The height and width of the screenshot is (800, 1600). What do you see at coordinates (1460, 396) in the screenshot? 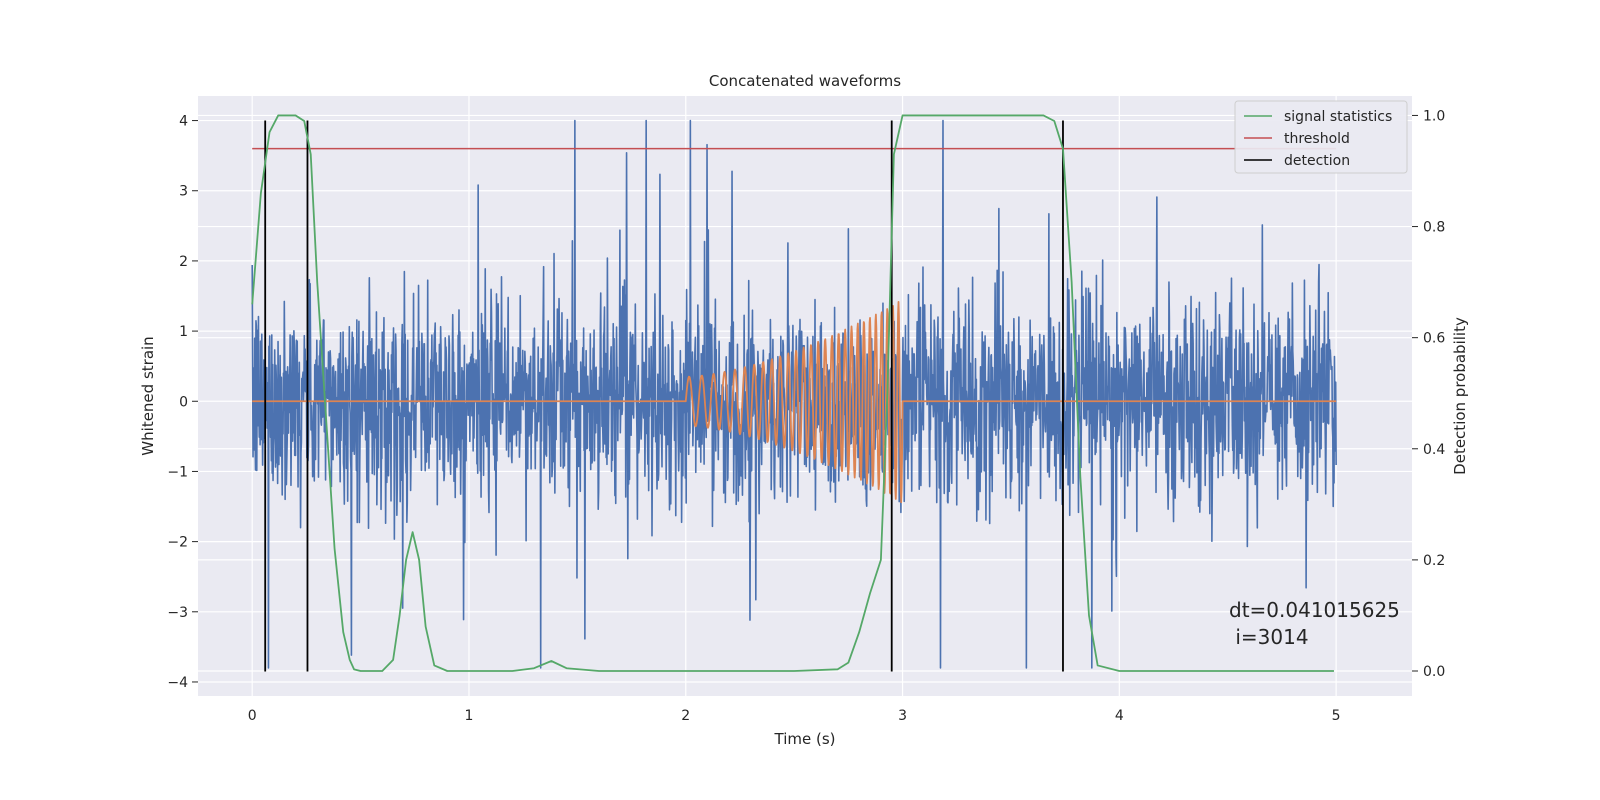
I see `y-right-axis-label: Detection probability` at bounding box center [1460, 396].